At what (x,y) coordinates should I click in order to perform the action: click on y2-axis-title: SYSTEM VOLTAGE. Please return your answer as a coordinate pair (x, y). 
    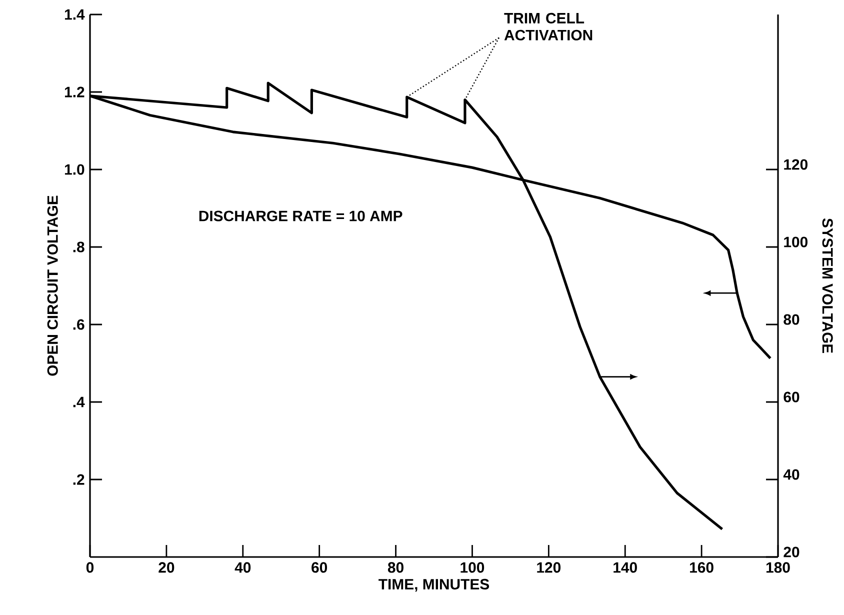
    Looking at the image, I should click on (827, 285).